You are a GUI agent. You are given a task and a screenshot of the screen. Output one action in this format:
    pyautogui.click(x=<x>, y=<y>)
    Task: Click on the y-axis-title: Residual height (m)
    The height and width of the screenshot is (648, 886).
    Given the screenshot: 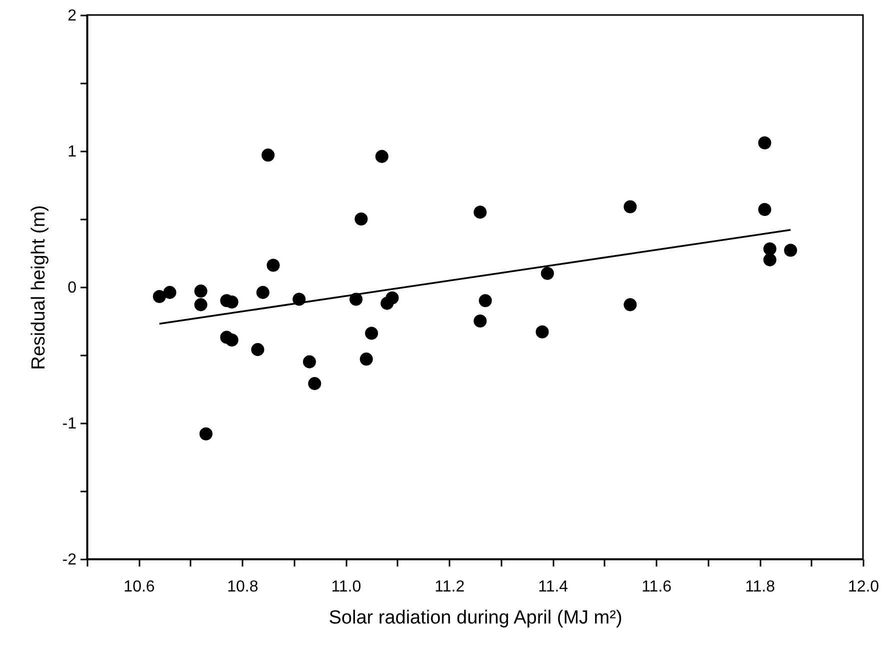 What is the action you would take?
    pyautogui.click(x=39, y=287)
    